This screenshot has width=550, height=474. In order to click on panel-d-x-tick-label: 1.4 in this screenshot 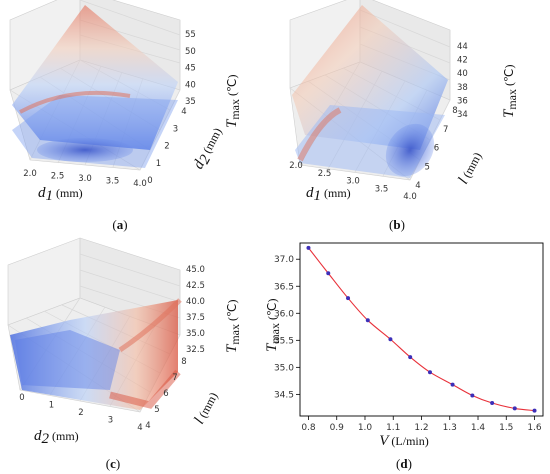, I will do `click(478, 428)`.